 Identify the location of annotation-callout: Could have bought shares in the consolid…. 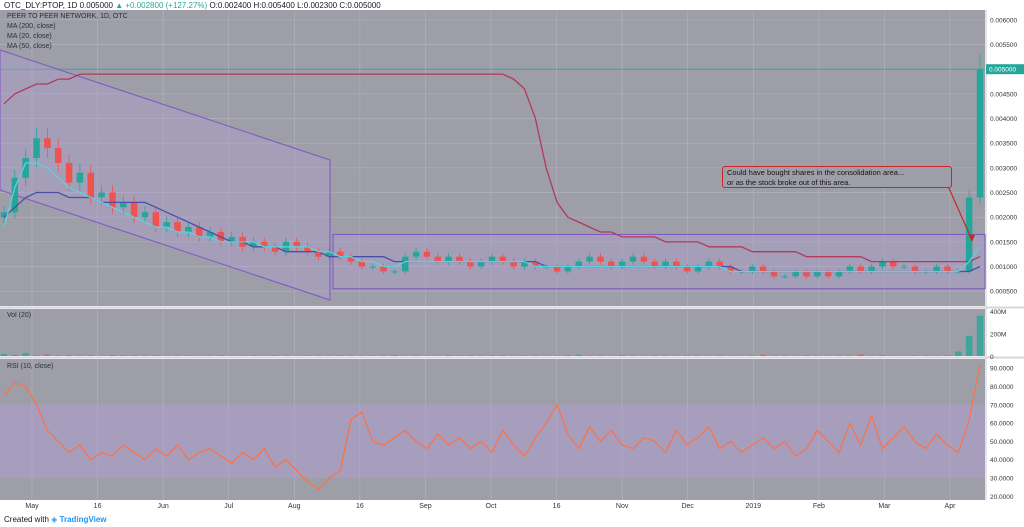
(837, 177).